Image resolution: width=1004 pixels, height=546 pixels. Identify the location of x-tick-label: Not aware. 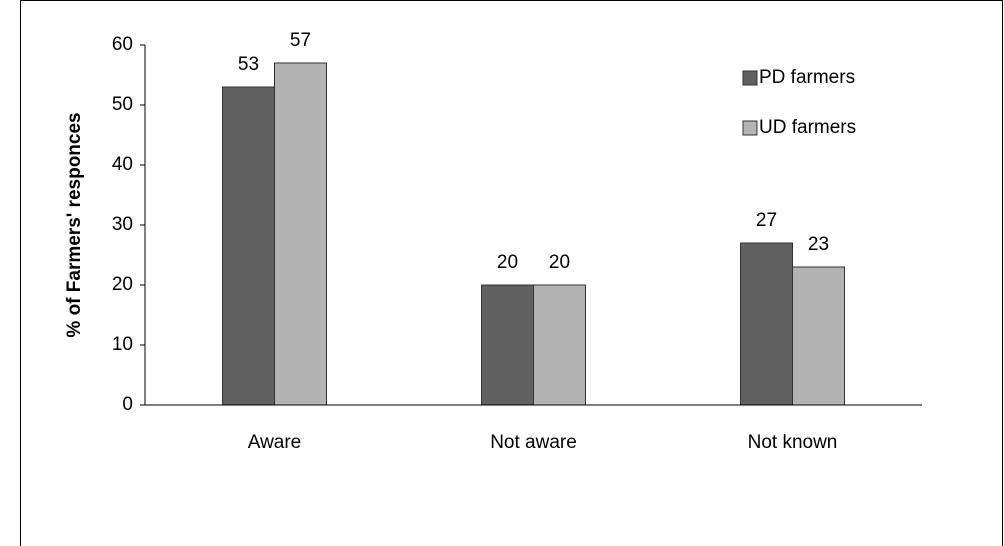
(533, 442).